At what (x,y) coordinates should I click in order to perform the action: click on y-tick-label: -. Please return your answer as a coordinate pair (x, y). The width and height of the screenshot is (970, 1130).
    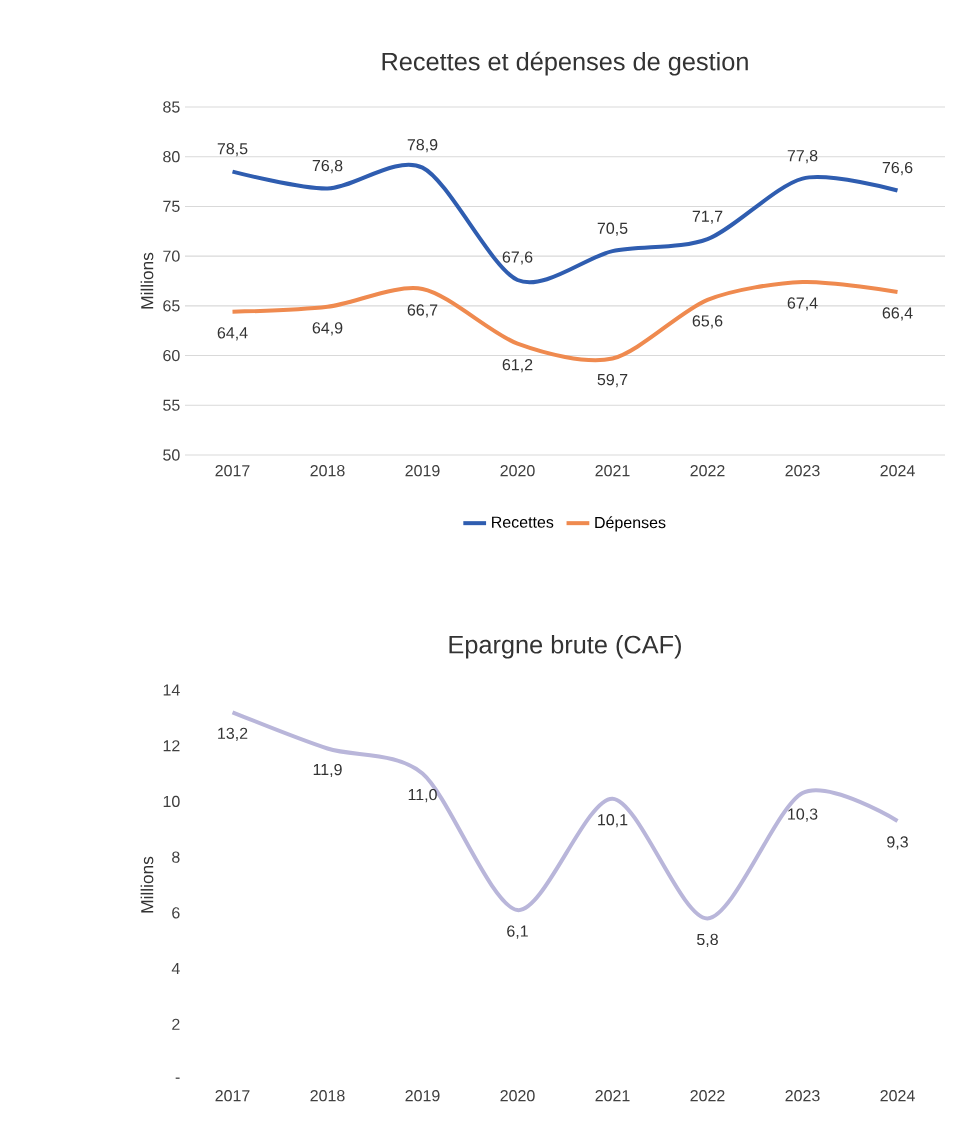
    Looking at the image, I should click on (177, 1078).